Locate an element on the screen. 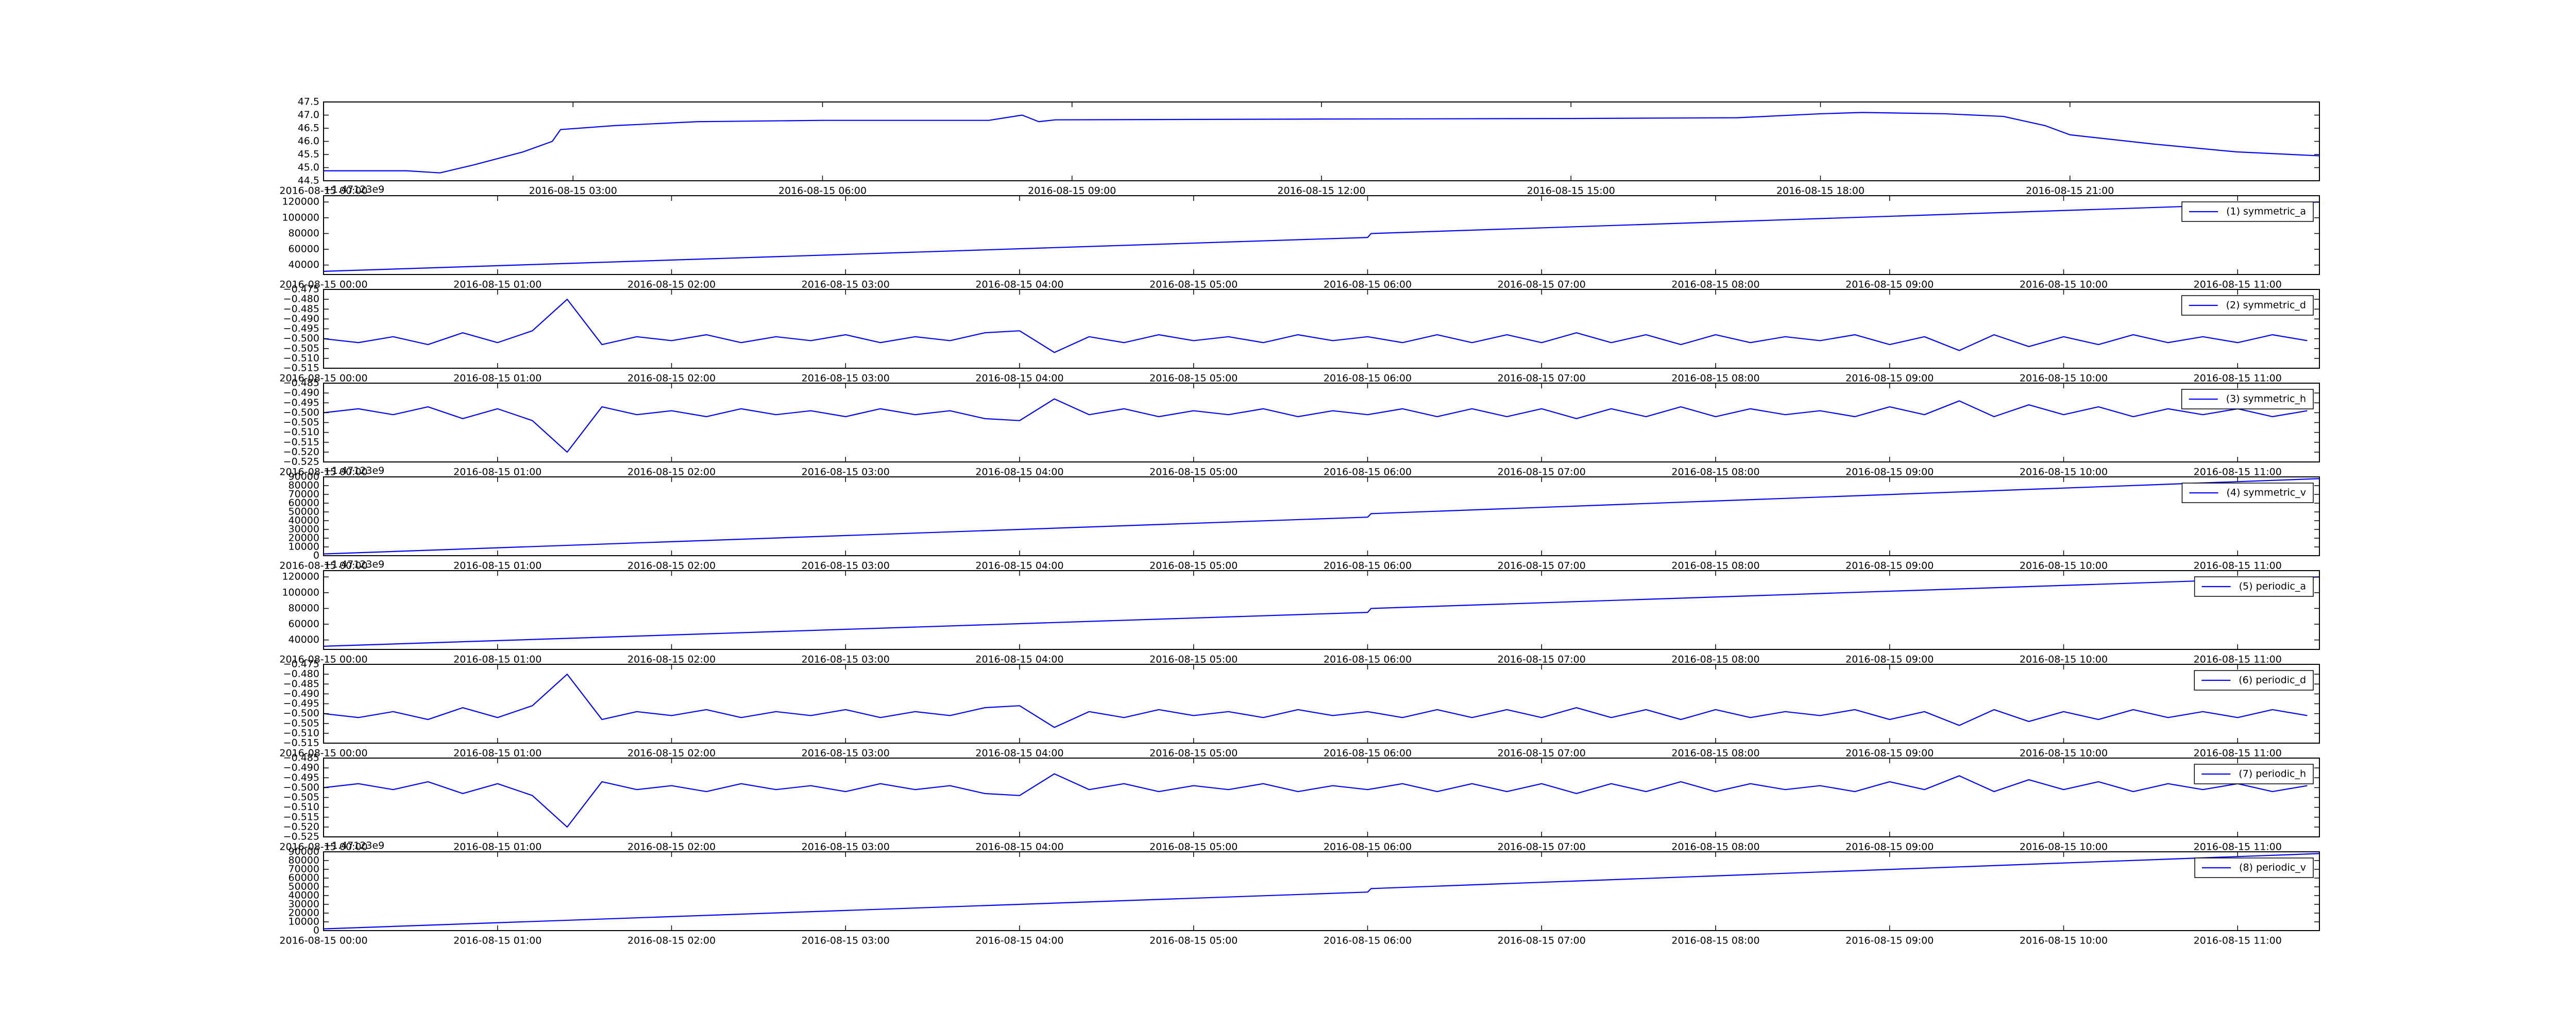 Image resolution: width=2576 pixels, height=1030 pixels. y-tick-label: 30000 is located at coordinates (304, 529).